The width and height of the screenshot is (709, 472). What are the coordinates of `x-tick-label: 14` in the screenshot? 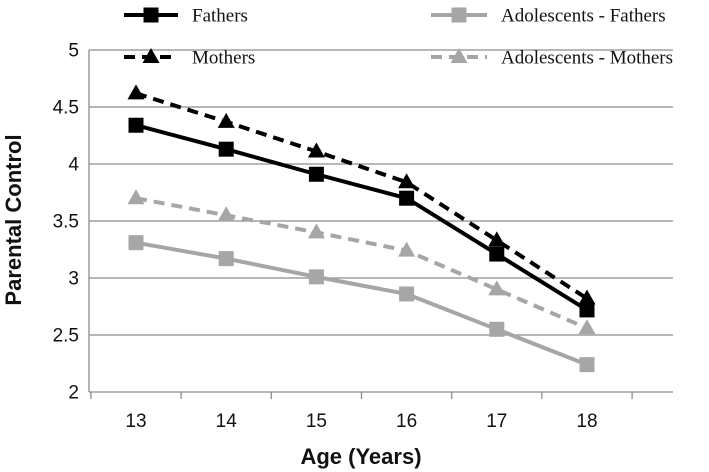 It's located at (227, 421).